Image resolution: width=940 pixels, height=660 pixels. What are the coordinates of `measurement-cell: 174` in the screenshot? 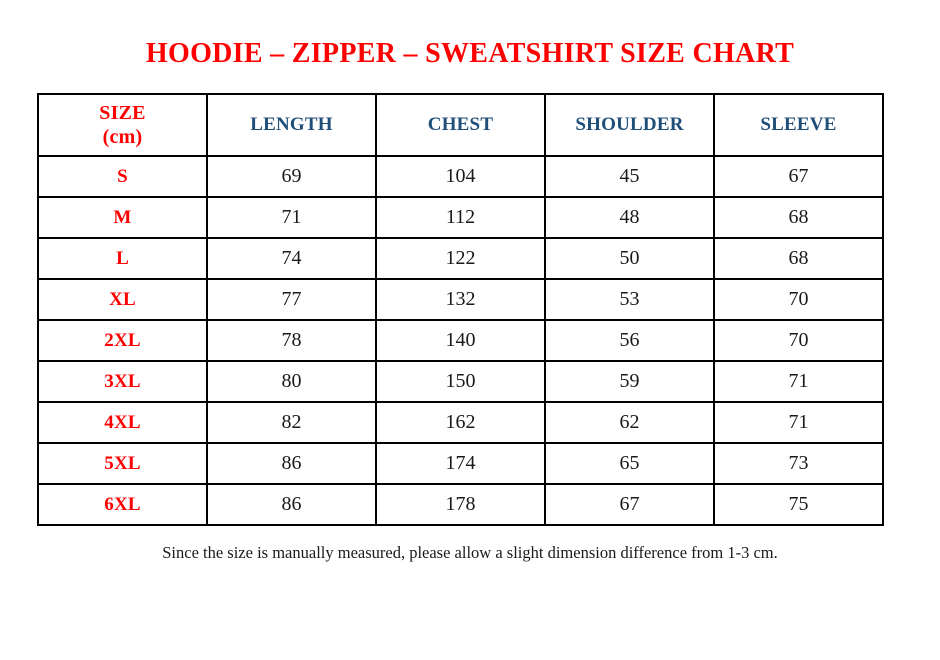 It's located at (460, 463).